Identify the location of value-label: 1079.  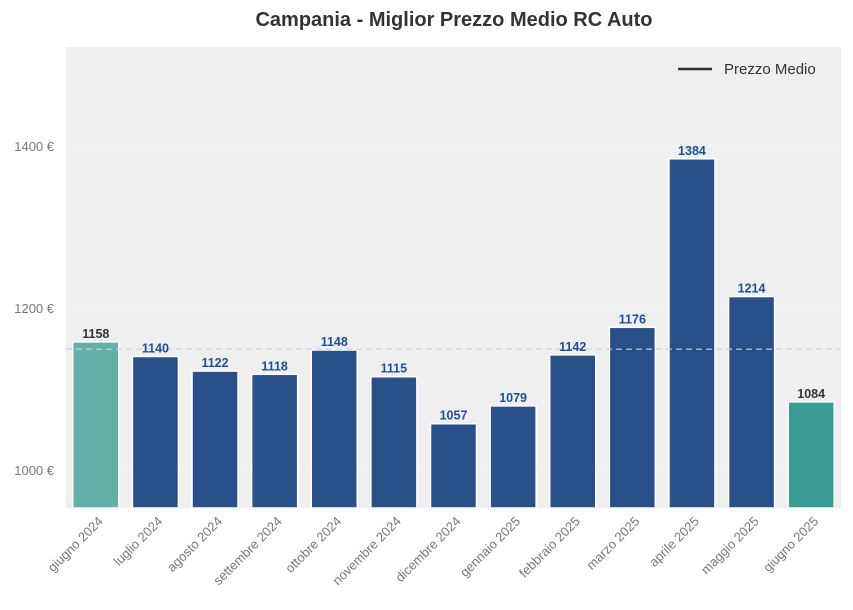
(513, 398).